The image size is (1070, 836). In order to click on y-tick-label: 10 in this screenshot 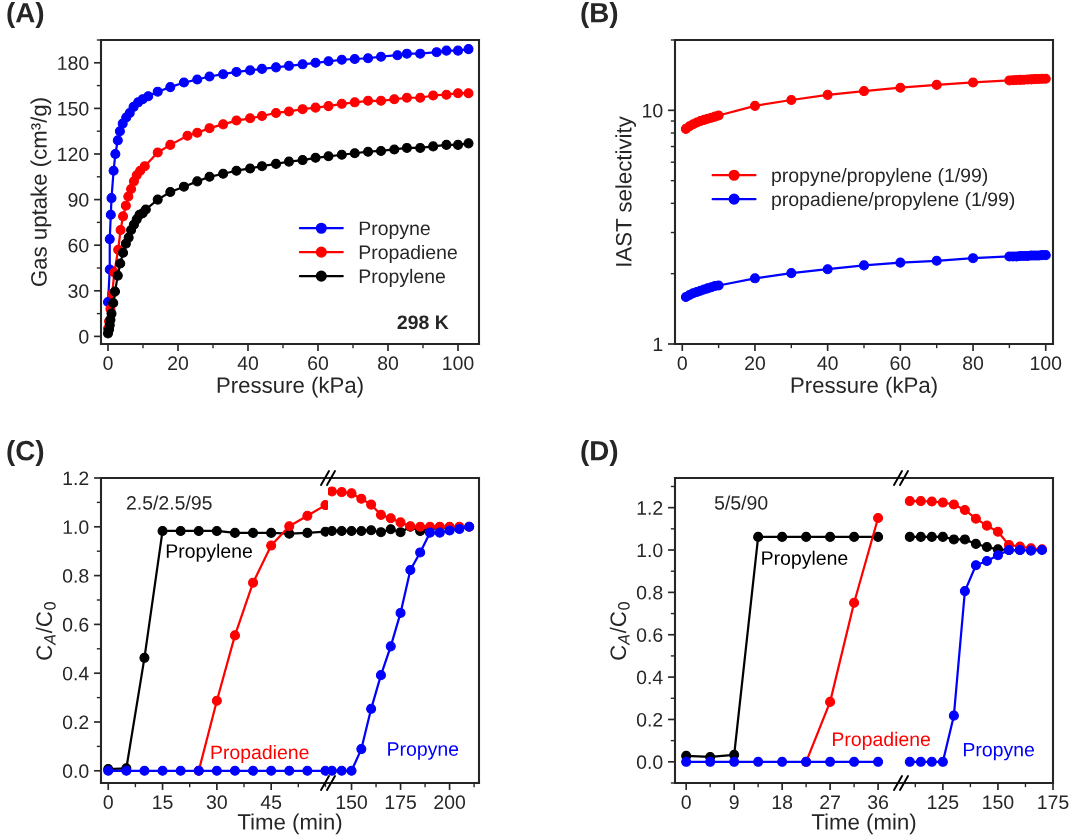, I will do `click(653, 110)`.